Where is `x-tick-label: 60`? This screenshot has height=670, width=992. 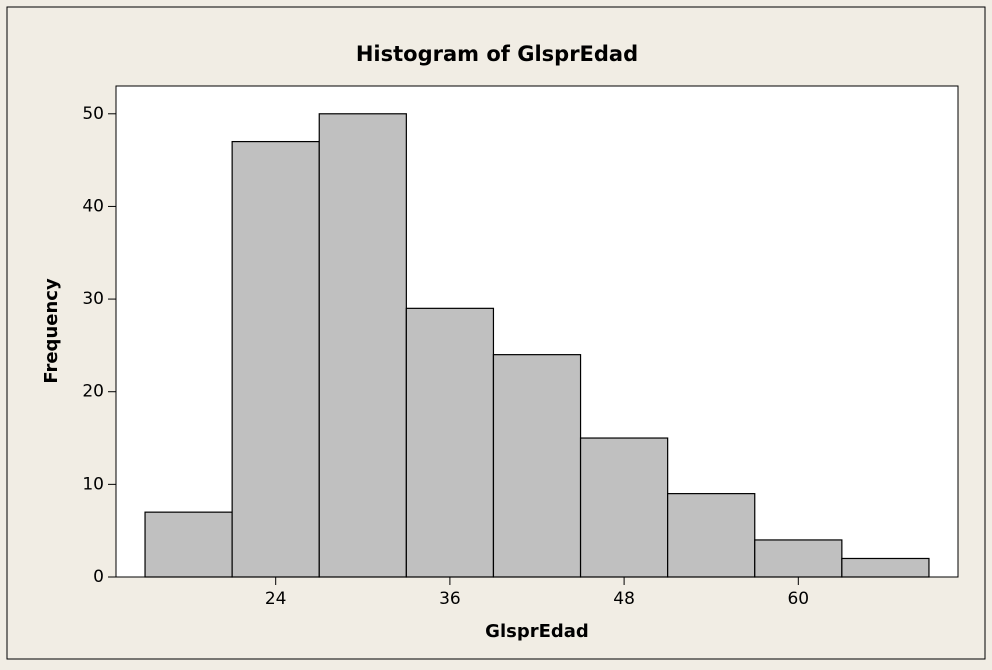
x-tick-label: 60 is located at coordinates (798, 599).